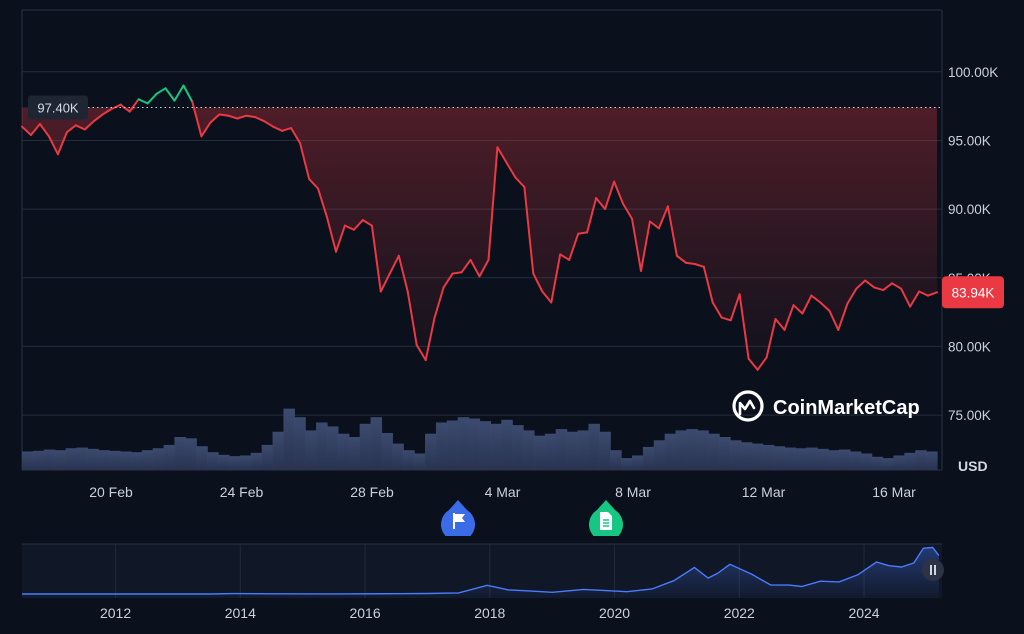  I want to click on x-tick-label: 24 Feb, so click(242, 492).